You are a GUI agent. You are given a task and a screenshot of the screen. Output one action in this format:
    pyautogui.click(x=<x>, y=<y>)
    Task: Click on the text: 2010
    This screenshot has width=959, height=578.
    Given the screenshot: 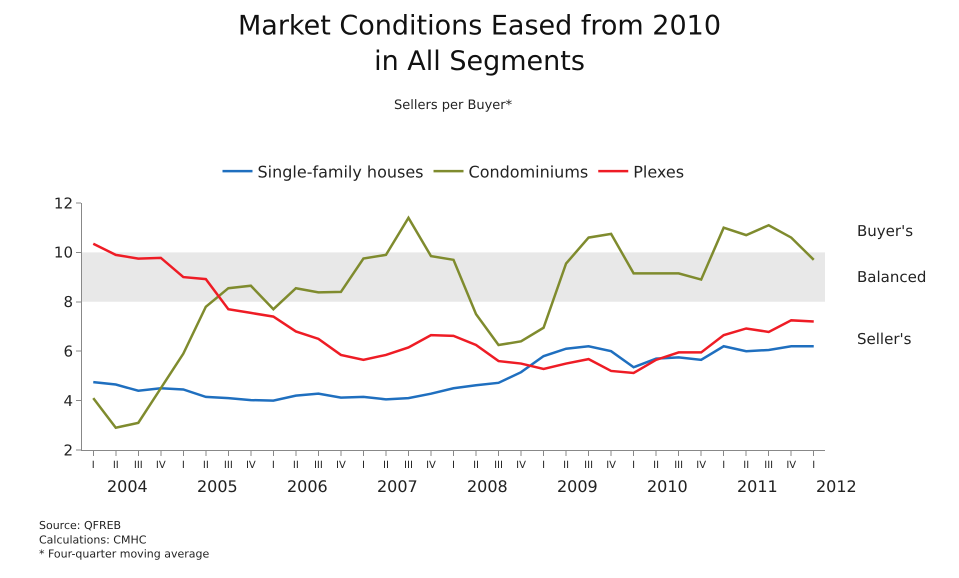 What is the action you would take?
    pyautogui.click(x=667, y=486)
    